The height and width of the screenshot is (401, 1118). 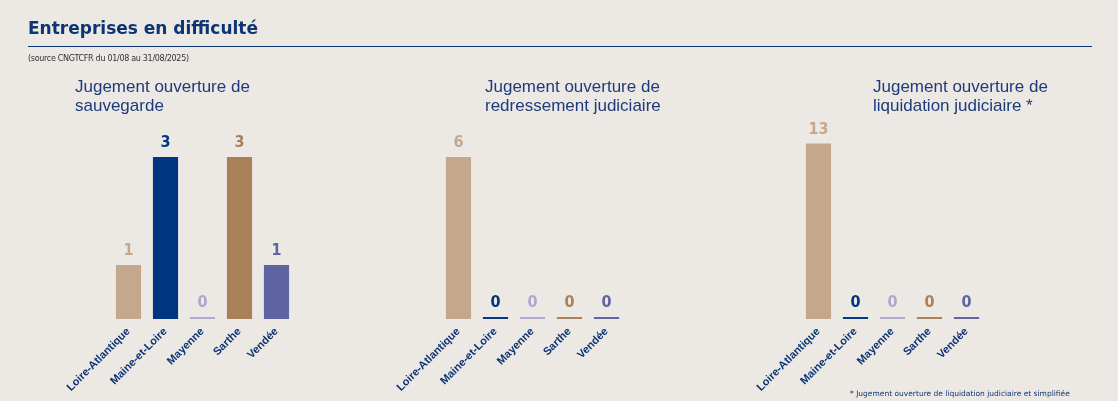 I want to click on chart-title: Jugement ouverture de liquidation judiciaire *, so click(x=961, y=96).